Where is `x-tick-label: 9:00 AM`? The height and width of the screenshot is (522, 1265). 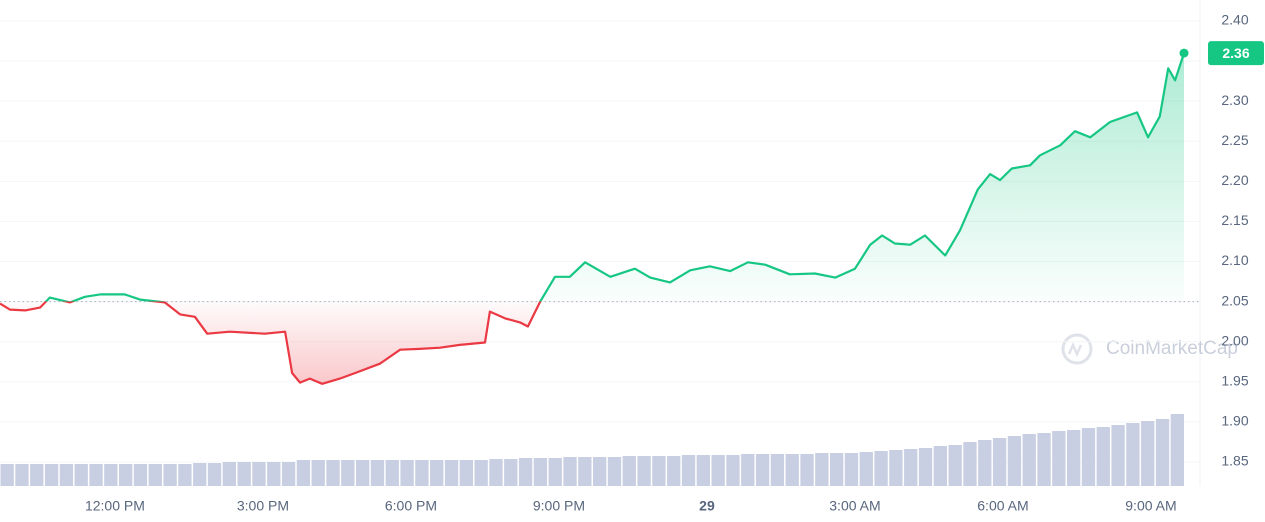
x-tick-label: 9:00 AM is located at coordinates (1150, 506).